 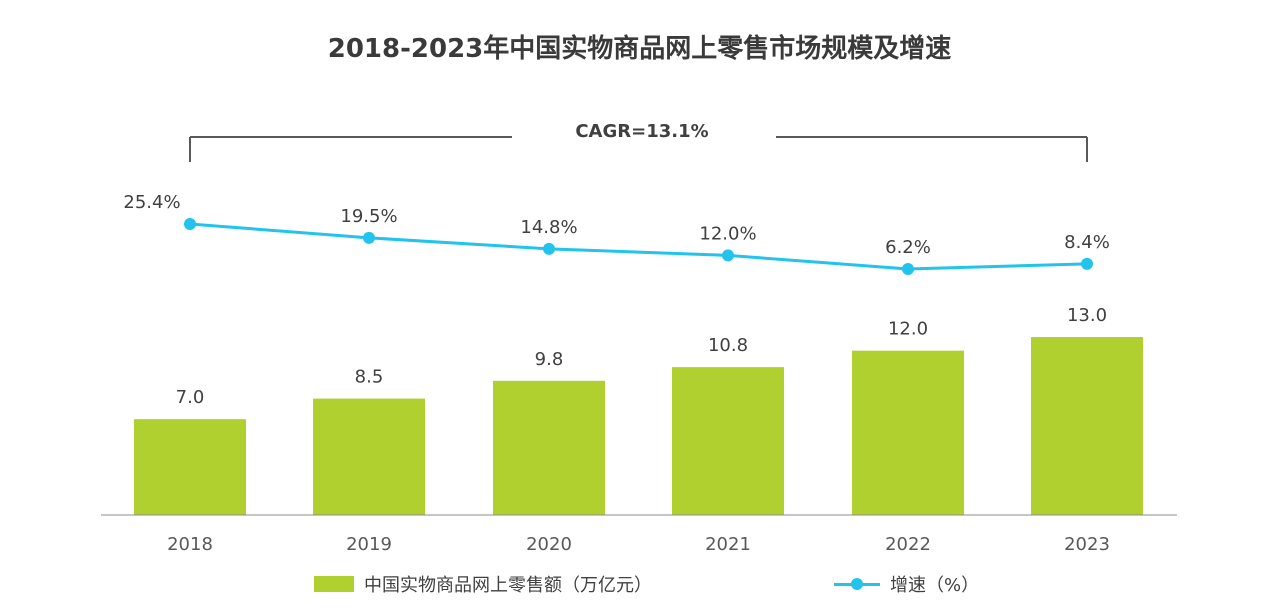 What do you see at coordinates (190, 467) in the screenshot?
I see `bar-2018` at bounding box center [190, 467].